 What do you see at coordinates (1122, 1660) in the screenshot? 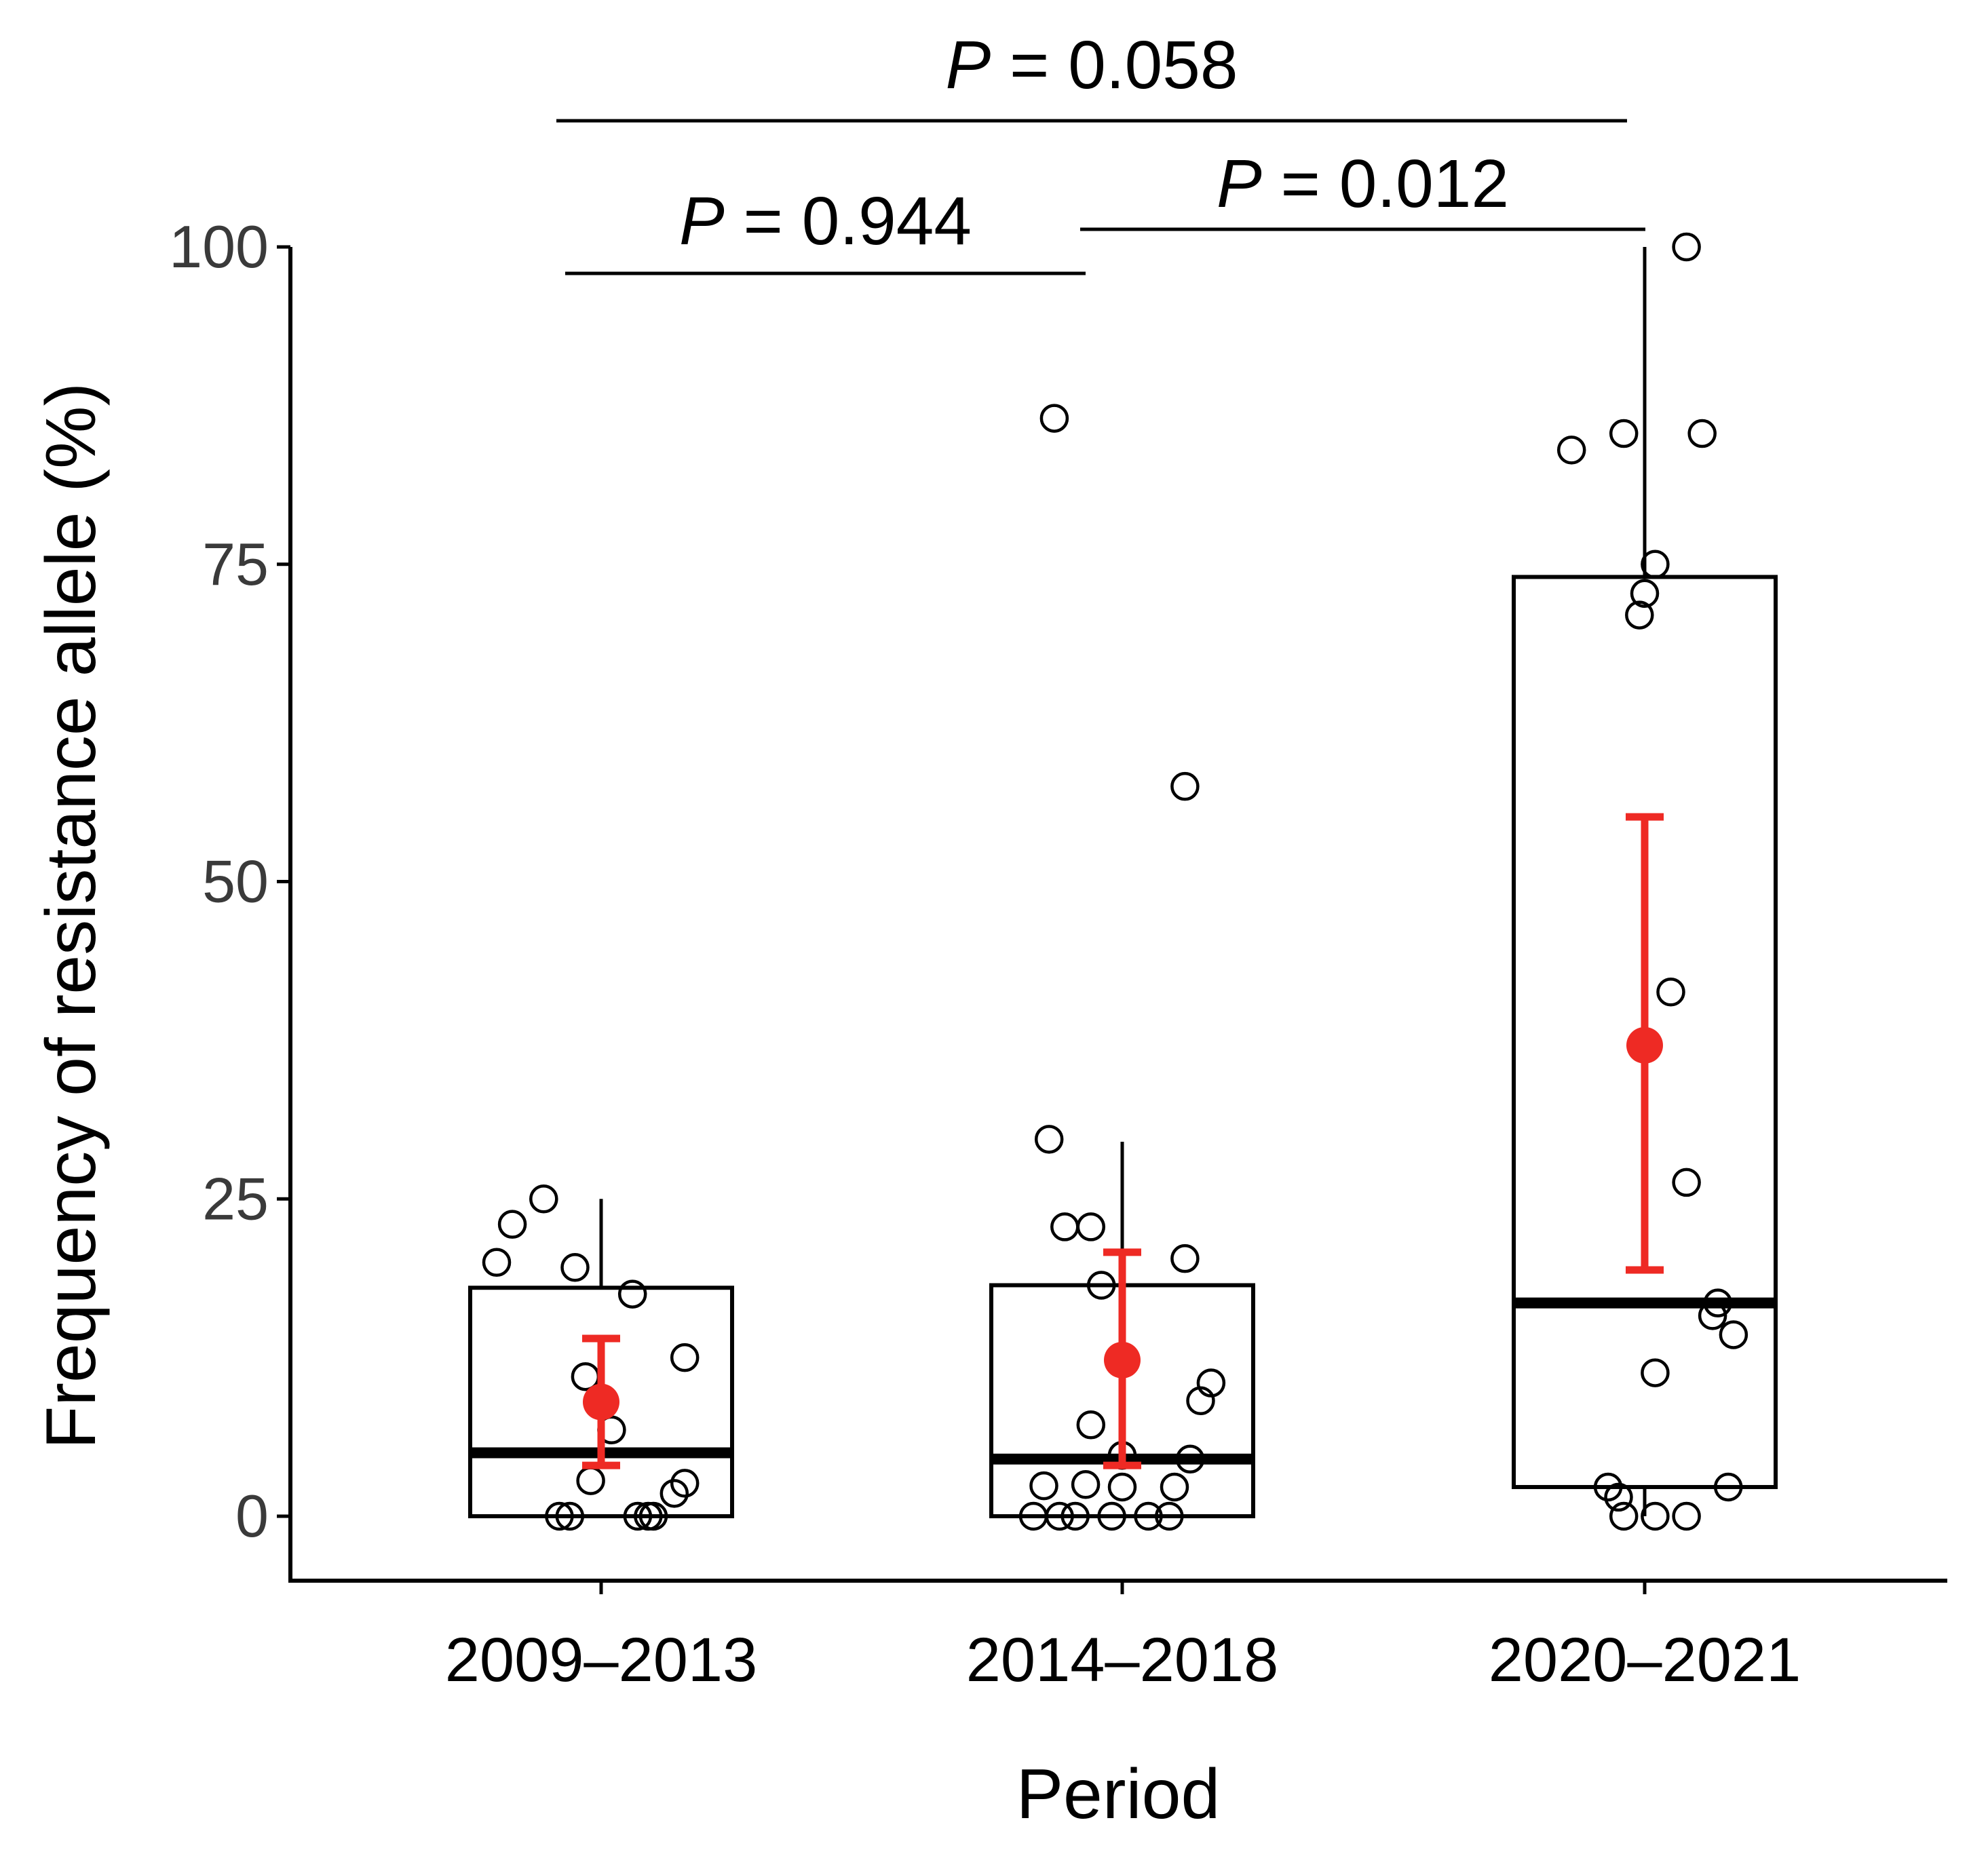
I see `x-tick-label: 2014–2018` at bounding box center [1122, 1660].